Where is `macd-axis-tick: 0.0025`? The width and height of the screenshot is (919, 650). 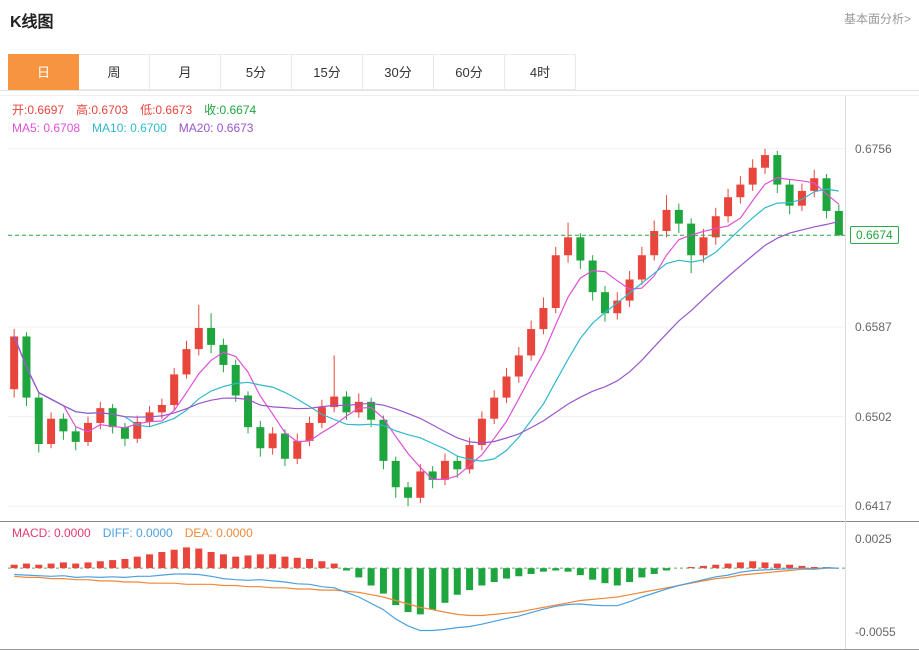 macd-axis-tick: 0.0025 is located at coordinates (873, 539).